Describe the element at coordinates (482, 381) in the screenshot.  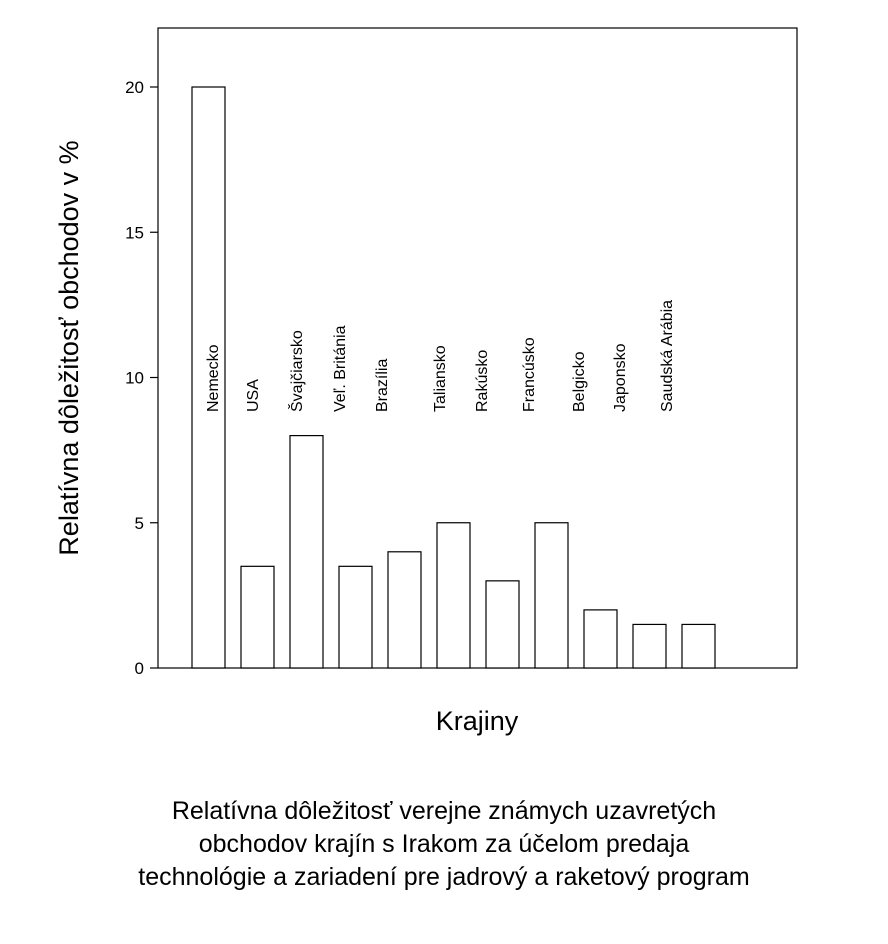
I see `bar-label: Rakúsko` at that location.